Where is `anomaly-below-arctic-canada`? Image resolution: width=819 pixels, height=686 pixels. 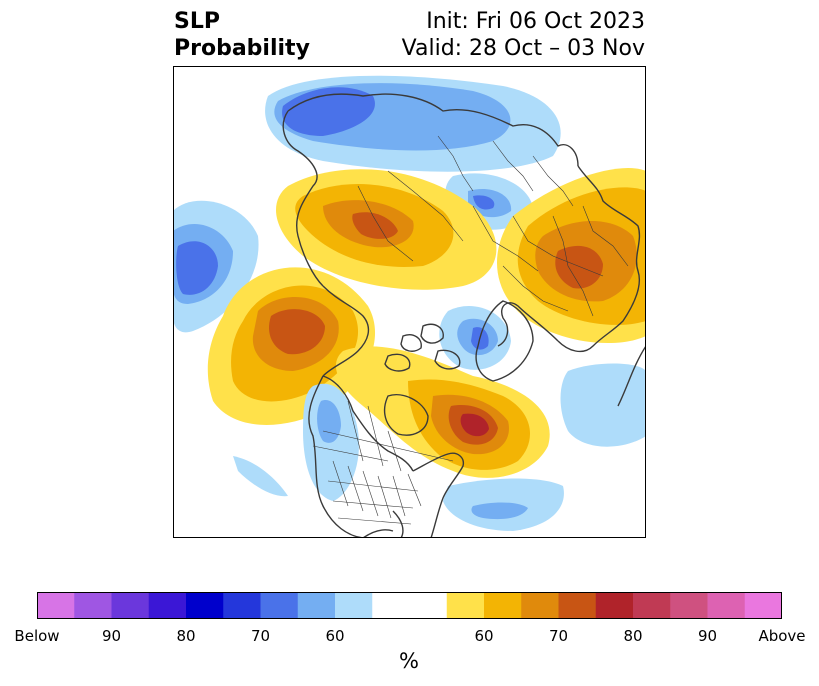 anomaly-below-arctic-canada is located at coordinates (475, 337).